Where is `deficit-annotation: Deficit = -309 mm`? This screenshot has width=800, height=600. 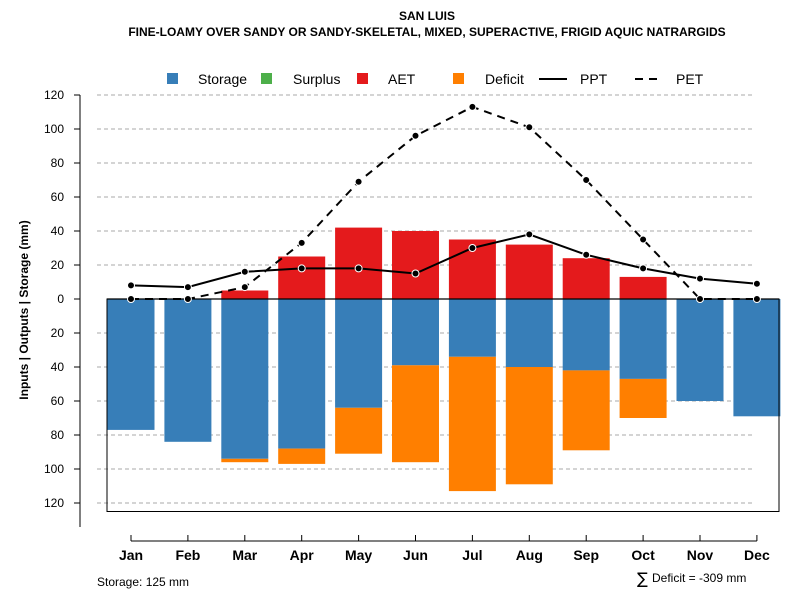 deficit-annotation: Deficit = -309 mm is located at coordinates (699, 578).